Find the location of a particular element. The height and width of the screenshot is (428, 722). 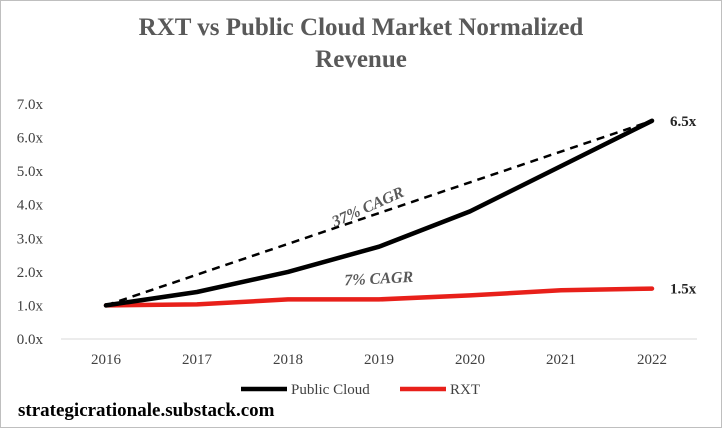

cagr-annotation: 7% CAGR is located at coordinates (379, 279).